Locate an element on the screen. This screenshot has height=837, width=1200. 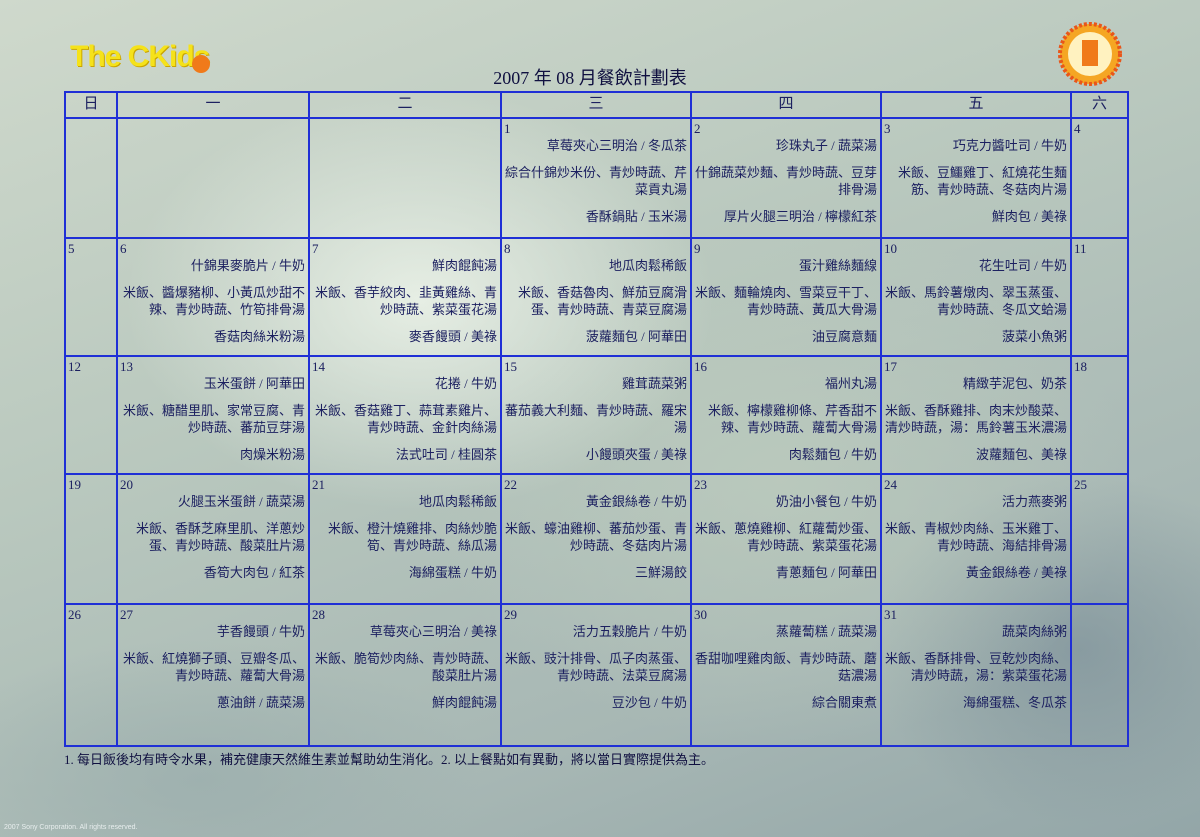
day-number: 26 is located at coordinates (74, 614).